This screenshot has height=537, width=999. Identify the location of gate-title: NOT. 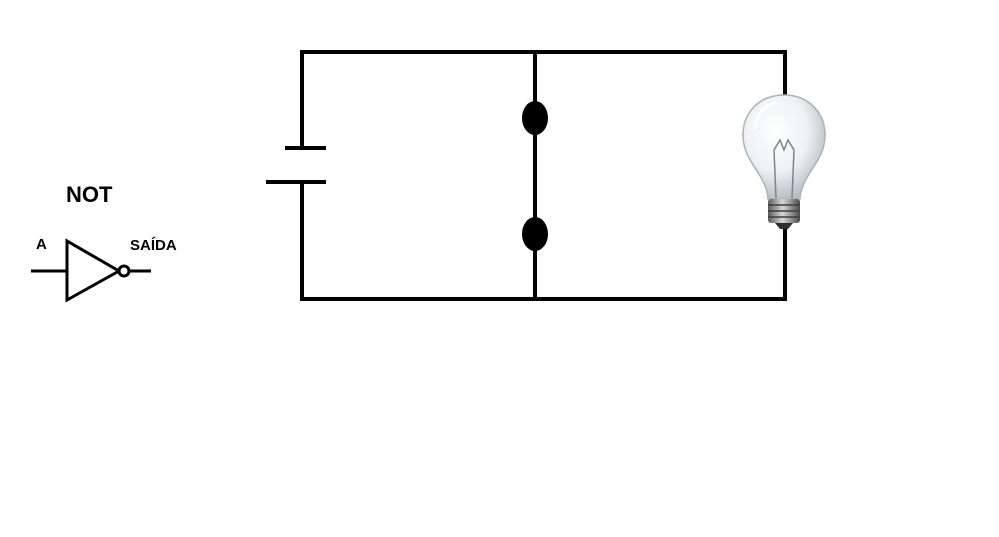
(89, 194).